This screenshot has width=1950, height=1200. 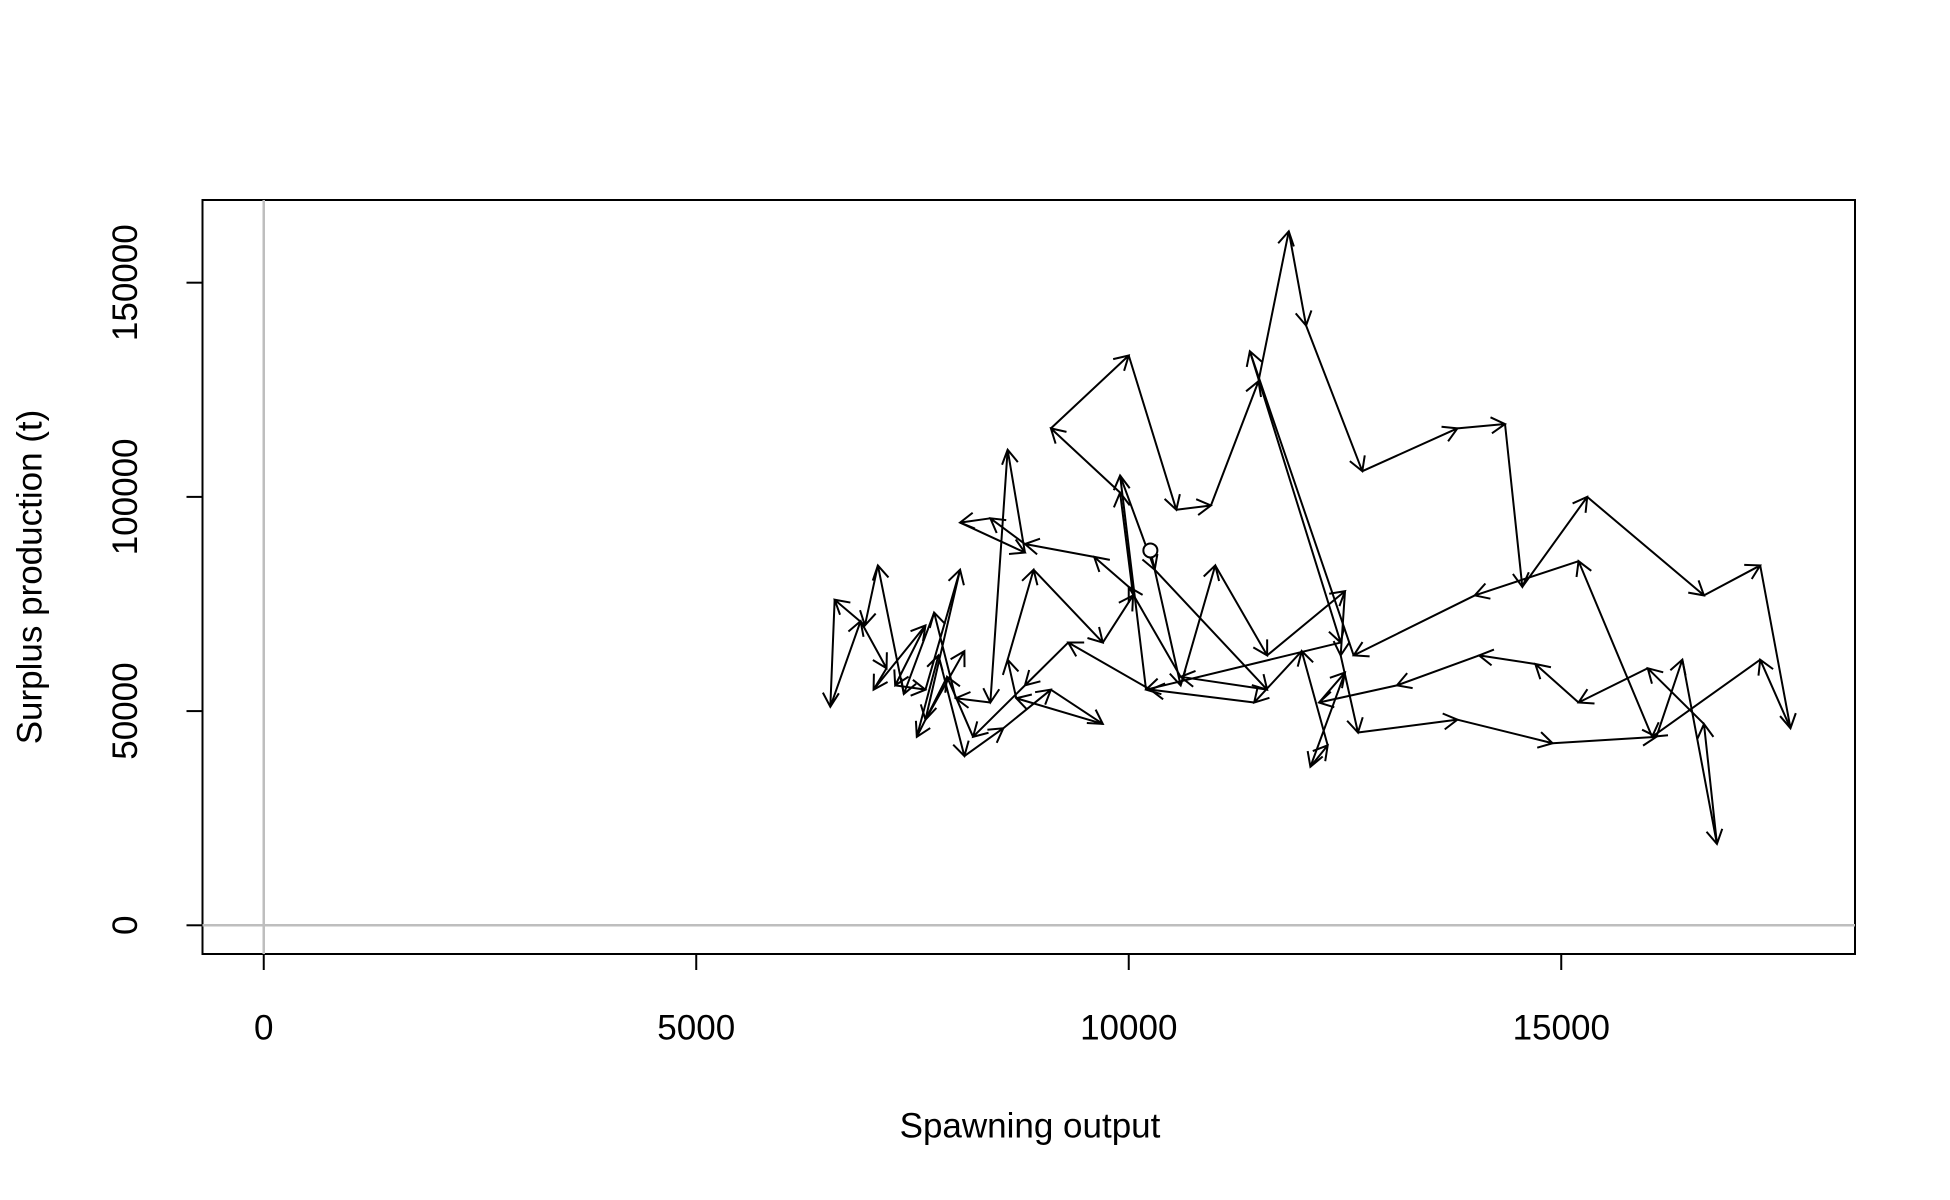 I want to click on x-tick-label: 0, so click(x=263, y=1027).